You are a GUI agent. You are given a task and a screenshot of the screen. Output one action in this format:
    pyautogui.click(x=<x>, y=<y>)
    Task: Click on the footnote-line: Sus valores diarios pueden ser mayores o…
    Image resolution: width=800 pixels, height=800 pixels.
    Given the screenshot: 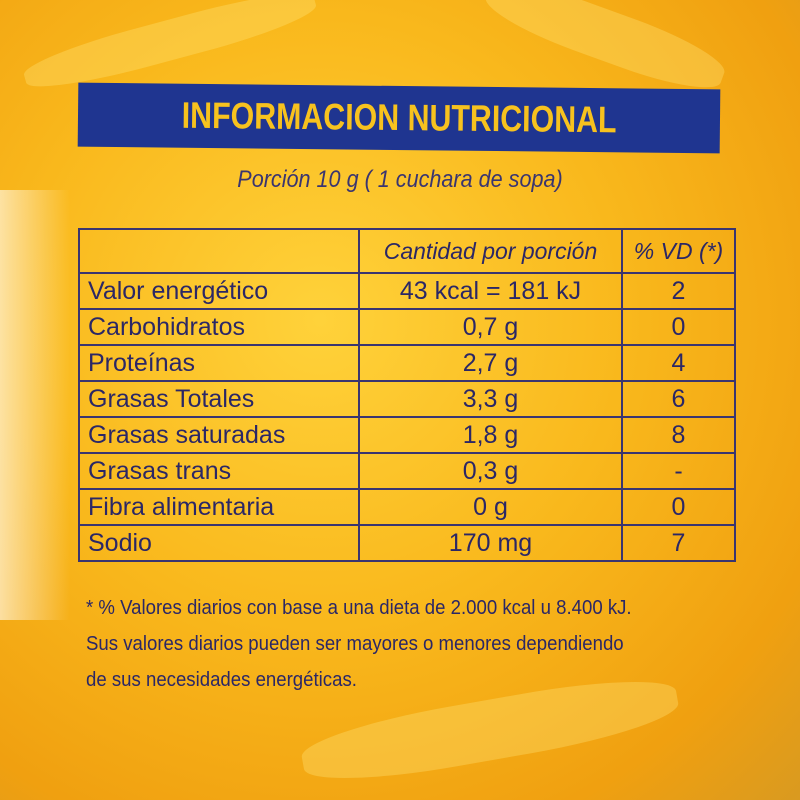 What is the action you would take?
    pyautogui.click(x=355, y=644)
    